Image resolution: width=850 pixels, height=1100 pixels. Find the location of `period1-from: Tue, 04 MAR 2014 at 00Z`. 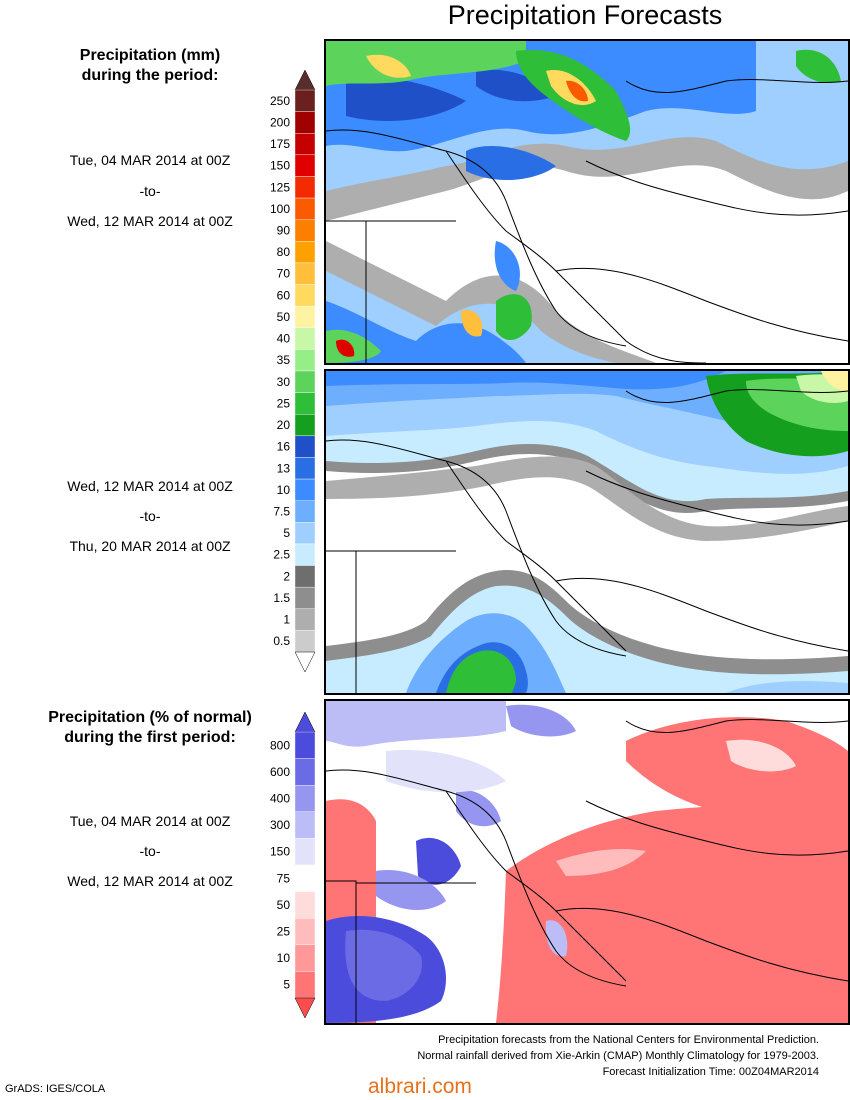

period1-from: Tue, 04 MAR 2014 at 00Z is located at coordinates (150, 160).